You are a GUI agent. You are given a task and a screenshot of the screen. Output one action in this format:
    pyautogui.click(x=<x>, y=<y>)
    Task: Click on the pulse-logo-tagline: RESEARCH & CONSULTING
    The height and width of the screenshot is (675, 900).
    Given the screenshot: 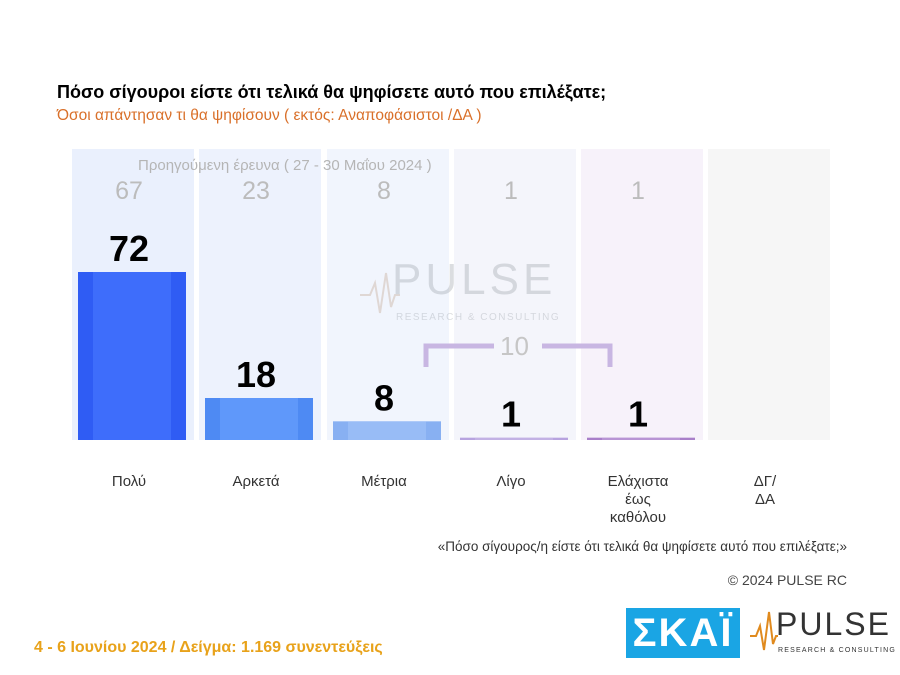 What is the action you would take?
    pyautogui.click(x=837, y=650)
    